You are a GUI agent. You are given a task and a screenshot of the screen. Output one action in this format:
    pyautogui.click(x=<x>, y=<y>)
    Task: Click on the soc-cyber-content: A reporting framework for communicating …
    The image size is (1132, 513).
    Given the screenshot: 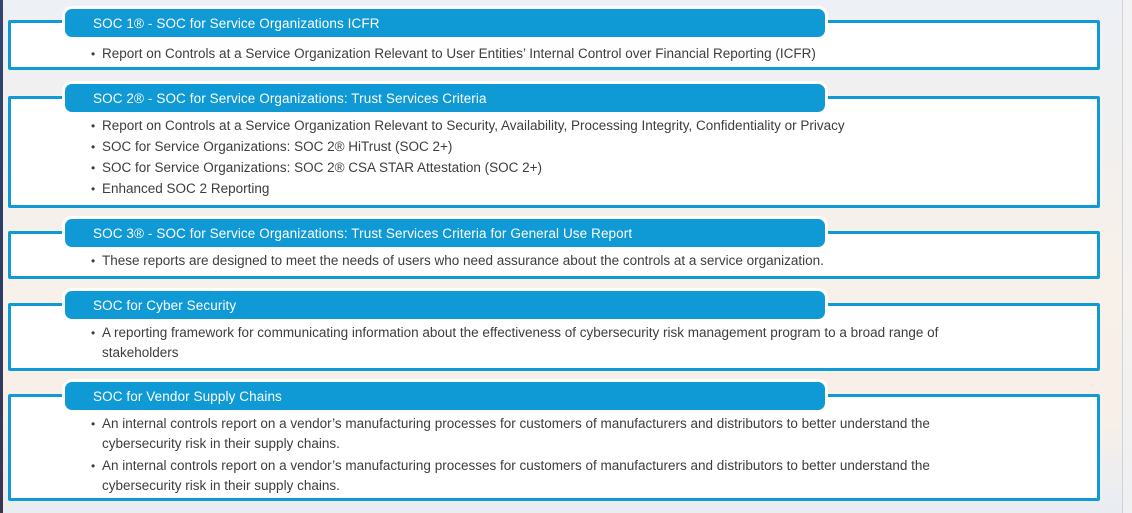 What is the action you would take?
    pyautogui.click(x=554, y=334)
    